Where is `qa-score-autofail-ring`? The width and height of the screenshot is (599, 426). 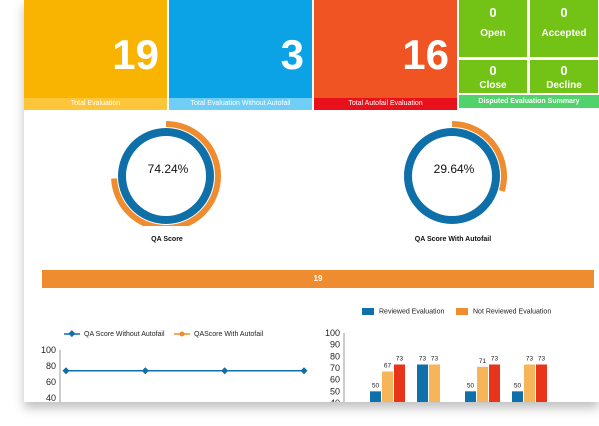
qa-score-autofail-ring is located at coordinates (455, 172).